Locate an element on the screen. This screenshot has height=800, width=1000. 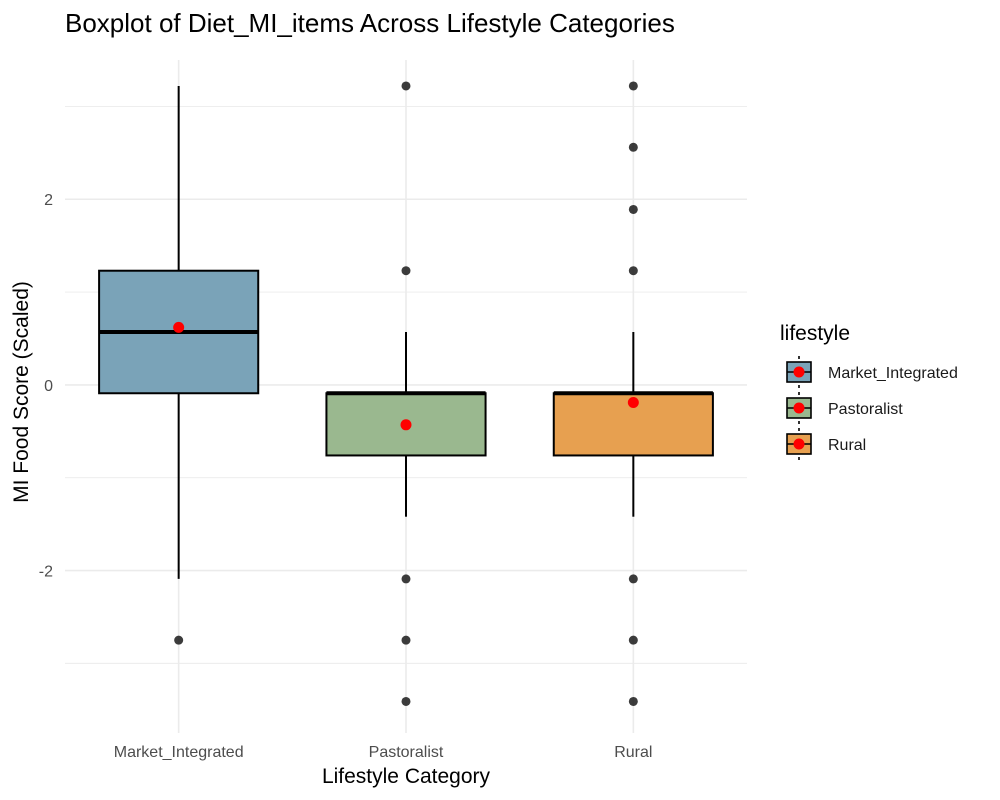
legend-item: Market_Integrated is located at coordinates (872, 372).